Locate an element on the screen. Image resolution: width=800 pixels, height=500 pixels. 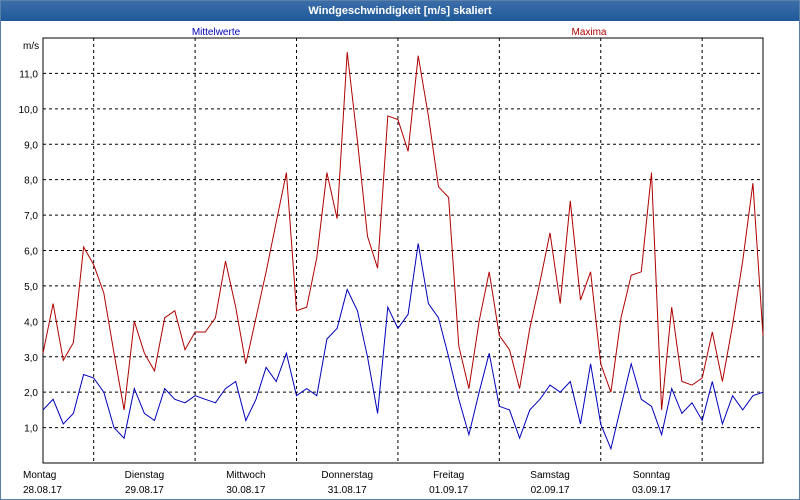
x-tick-date-label: 02.09.17 is located at coordinates (550, 490).